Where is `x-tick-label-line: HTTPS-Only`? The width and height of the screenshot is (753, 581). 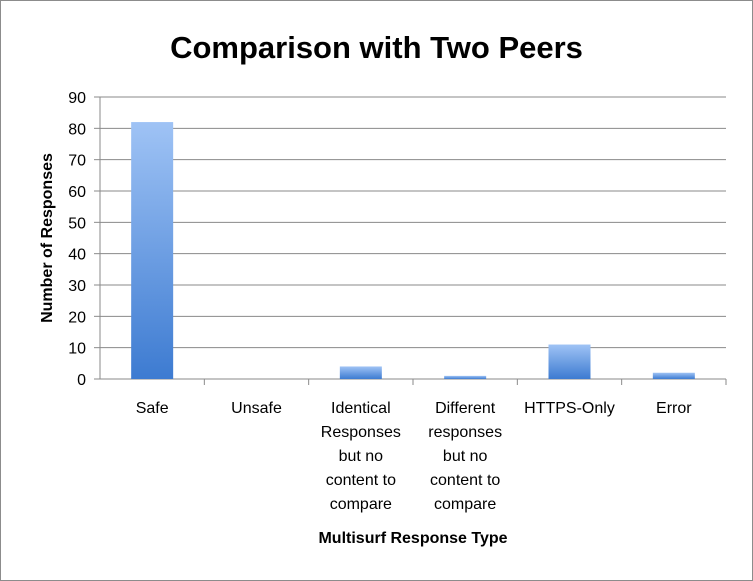 x-tick-label-line: HTTPS-Only is located at coordinates (569, 408).